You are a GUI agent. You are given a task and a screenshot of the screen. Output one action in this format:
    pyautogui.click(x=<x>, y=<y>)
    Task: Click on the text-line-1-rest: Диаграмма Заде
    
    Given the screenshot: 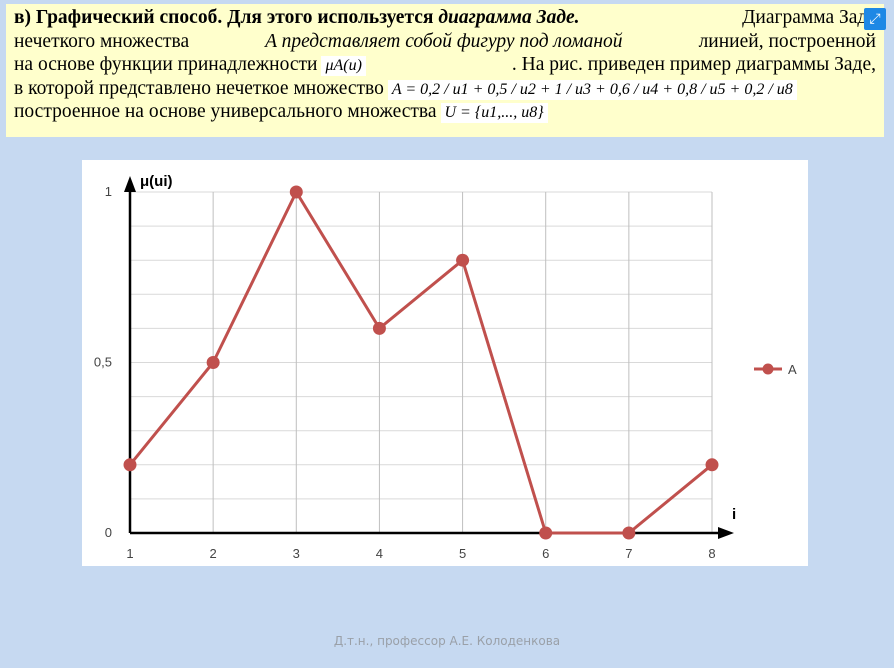 What is the action you would take?
    pyautogui.click(x=809, y=17)
    